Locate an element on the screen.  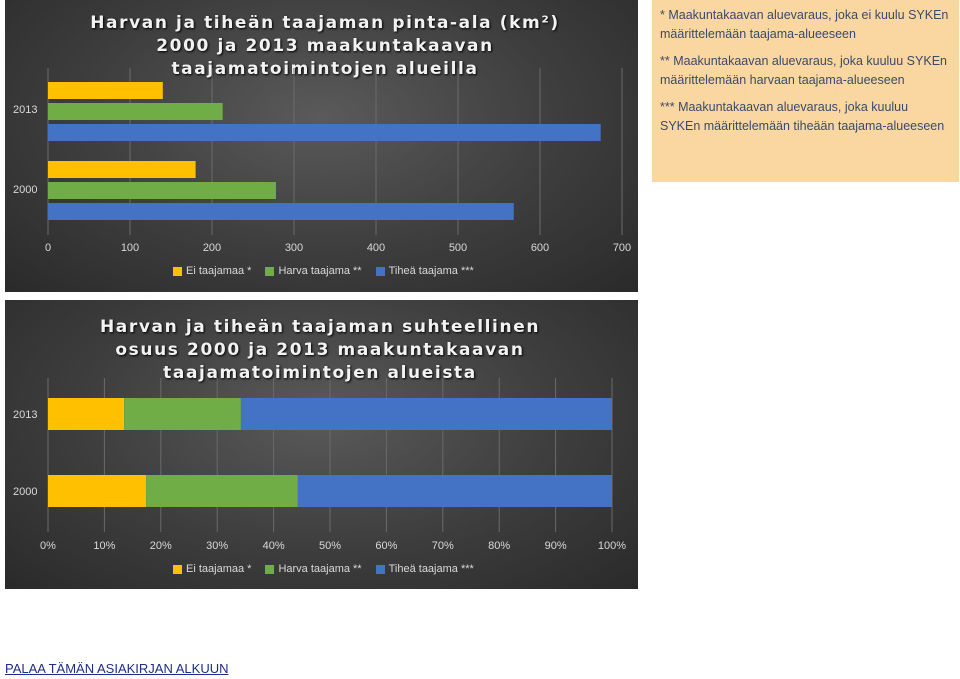
area-chart-tick-label: 600 is located at coordinates (540, 248).